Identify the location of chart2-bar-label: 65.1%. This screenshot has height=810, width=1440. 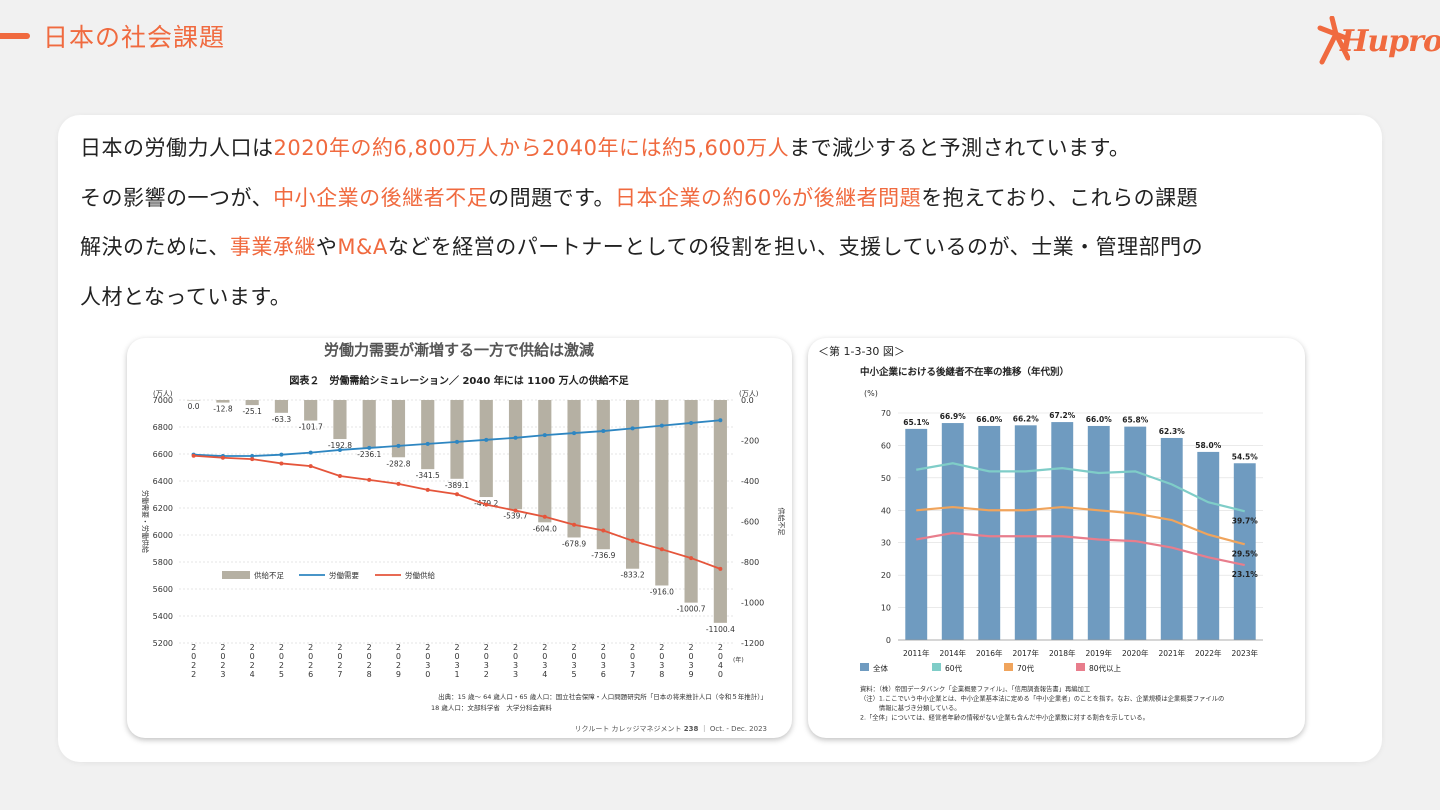
(916, 422).